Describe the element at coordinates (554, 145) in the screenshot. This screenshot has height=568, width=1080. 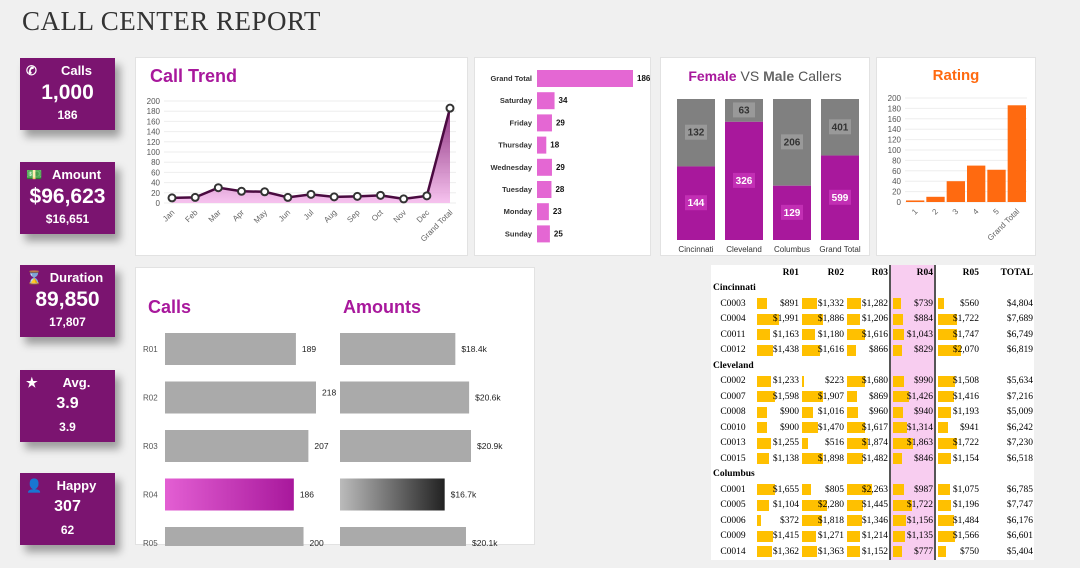
I see `day-value: 18` at that location.